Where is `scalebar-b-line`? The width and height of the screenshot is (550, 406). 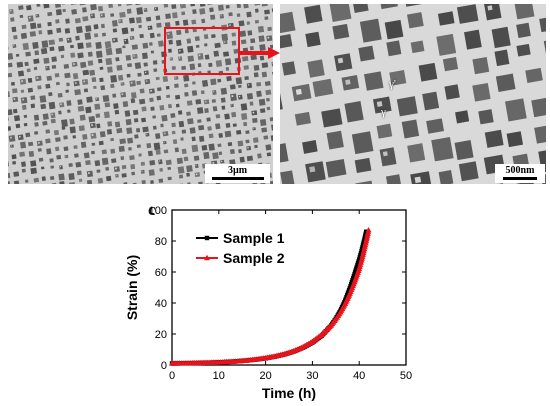 scalebar-b-line is located at coordinates (520, 178).